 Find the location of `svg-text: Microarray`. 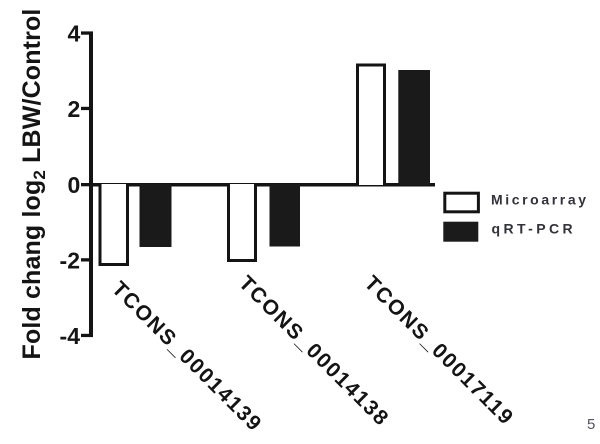

svg-text: Microarray is located at coordinates (540, 200).